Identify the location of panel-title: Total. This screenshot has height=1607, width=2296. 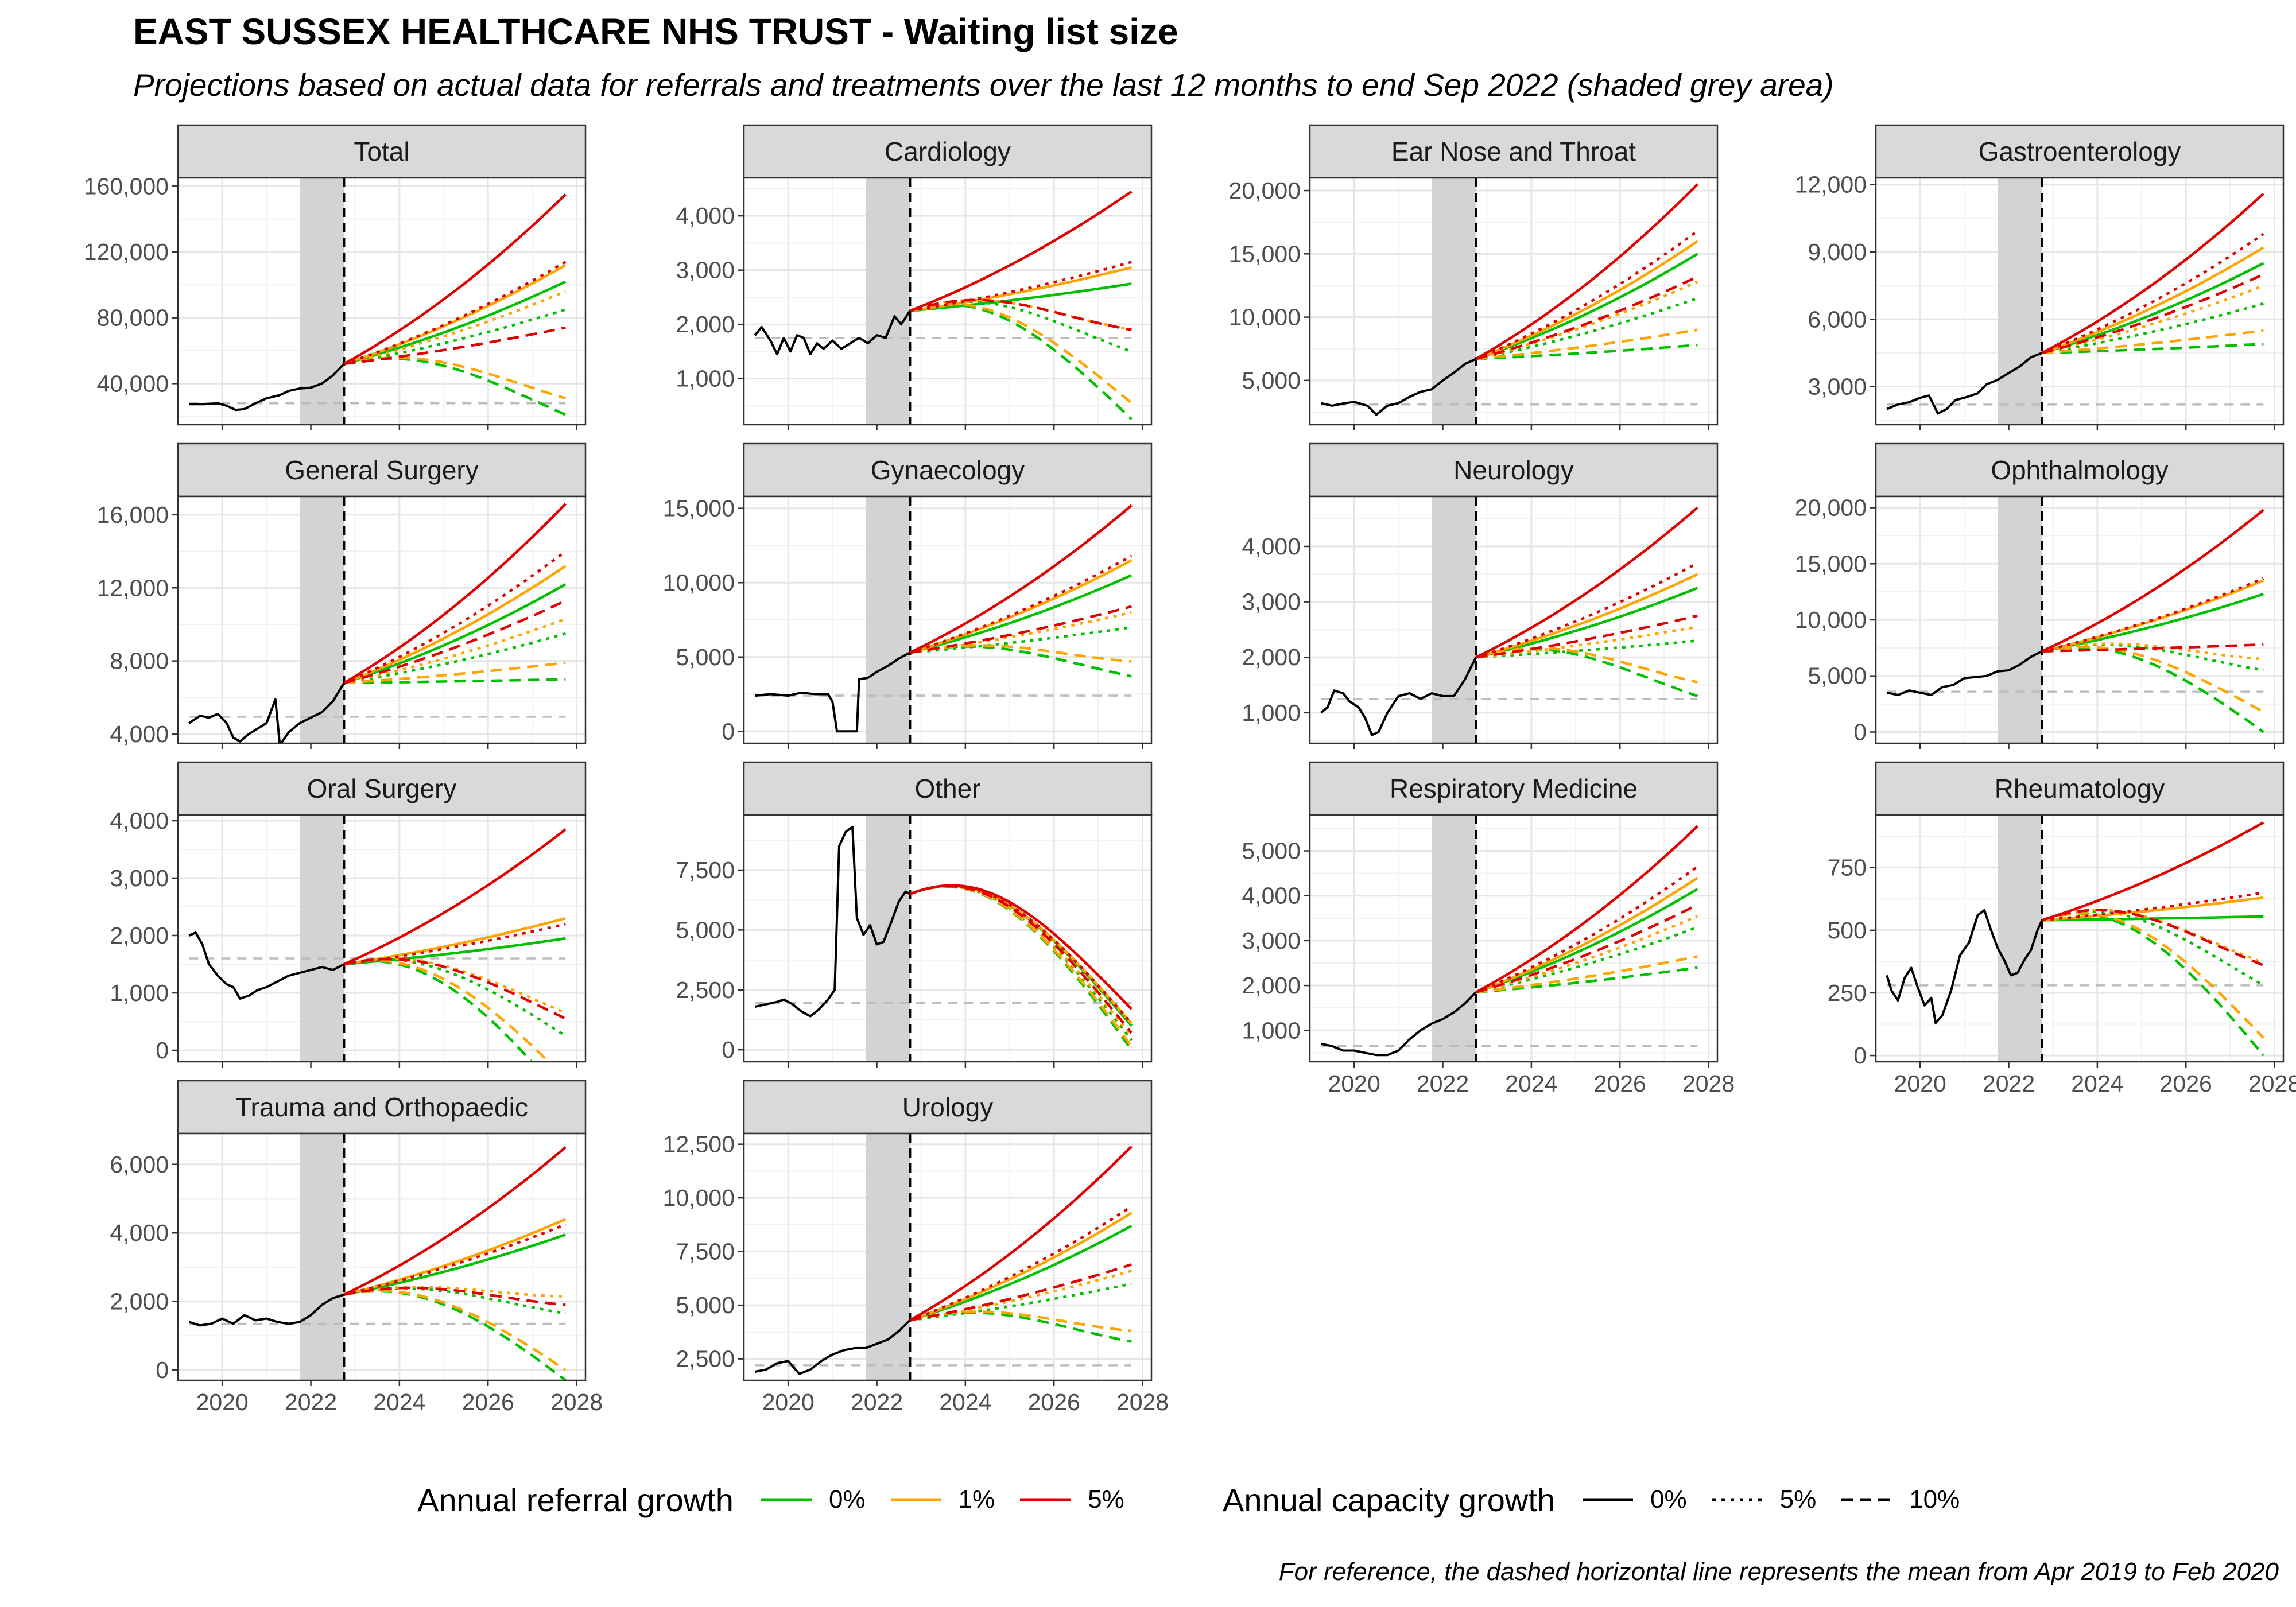
(381, 151).